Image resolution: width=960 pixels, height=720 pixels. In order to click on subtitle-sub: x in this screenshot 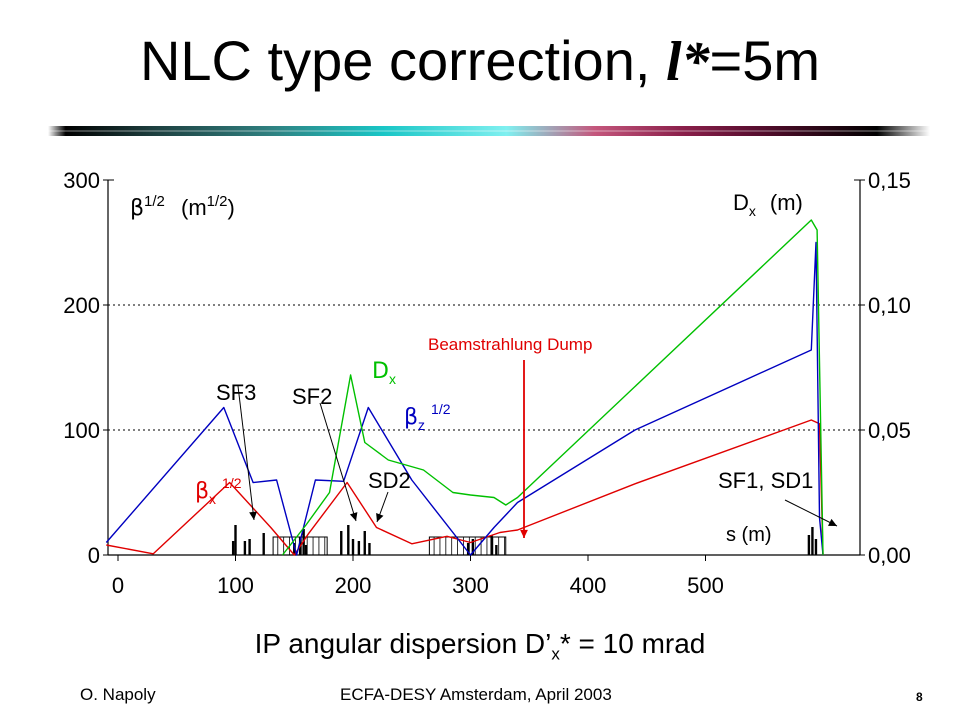, I will do `click(555, 654)`.